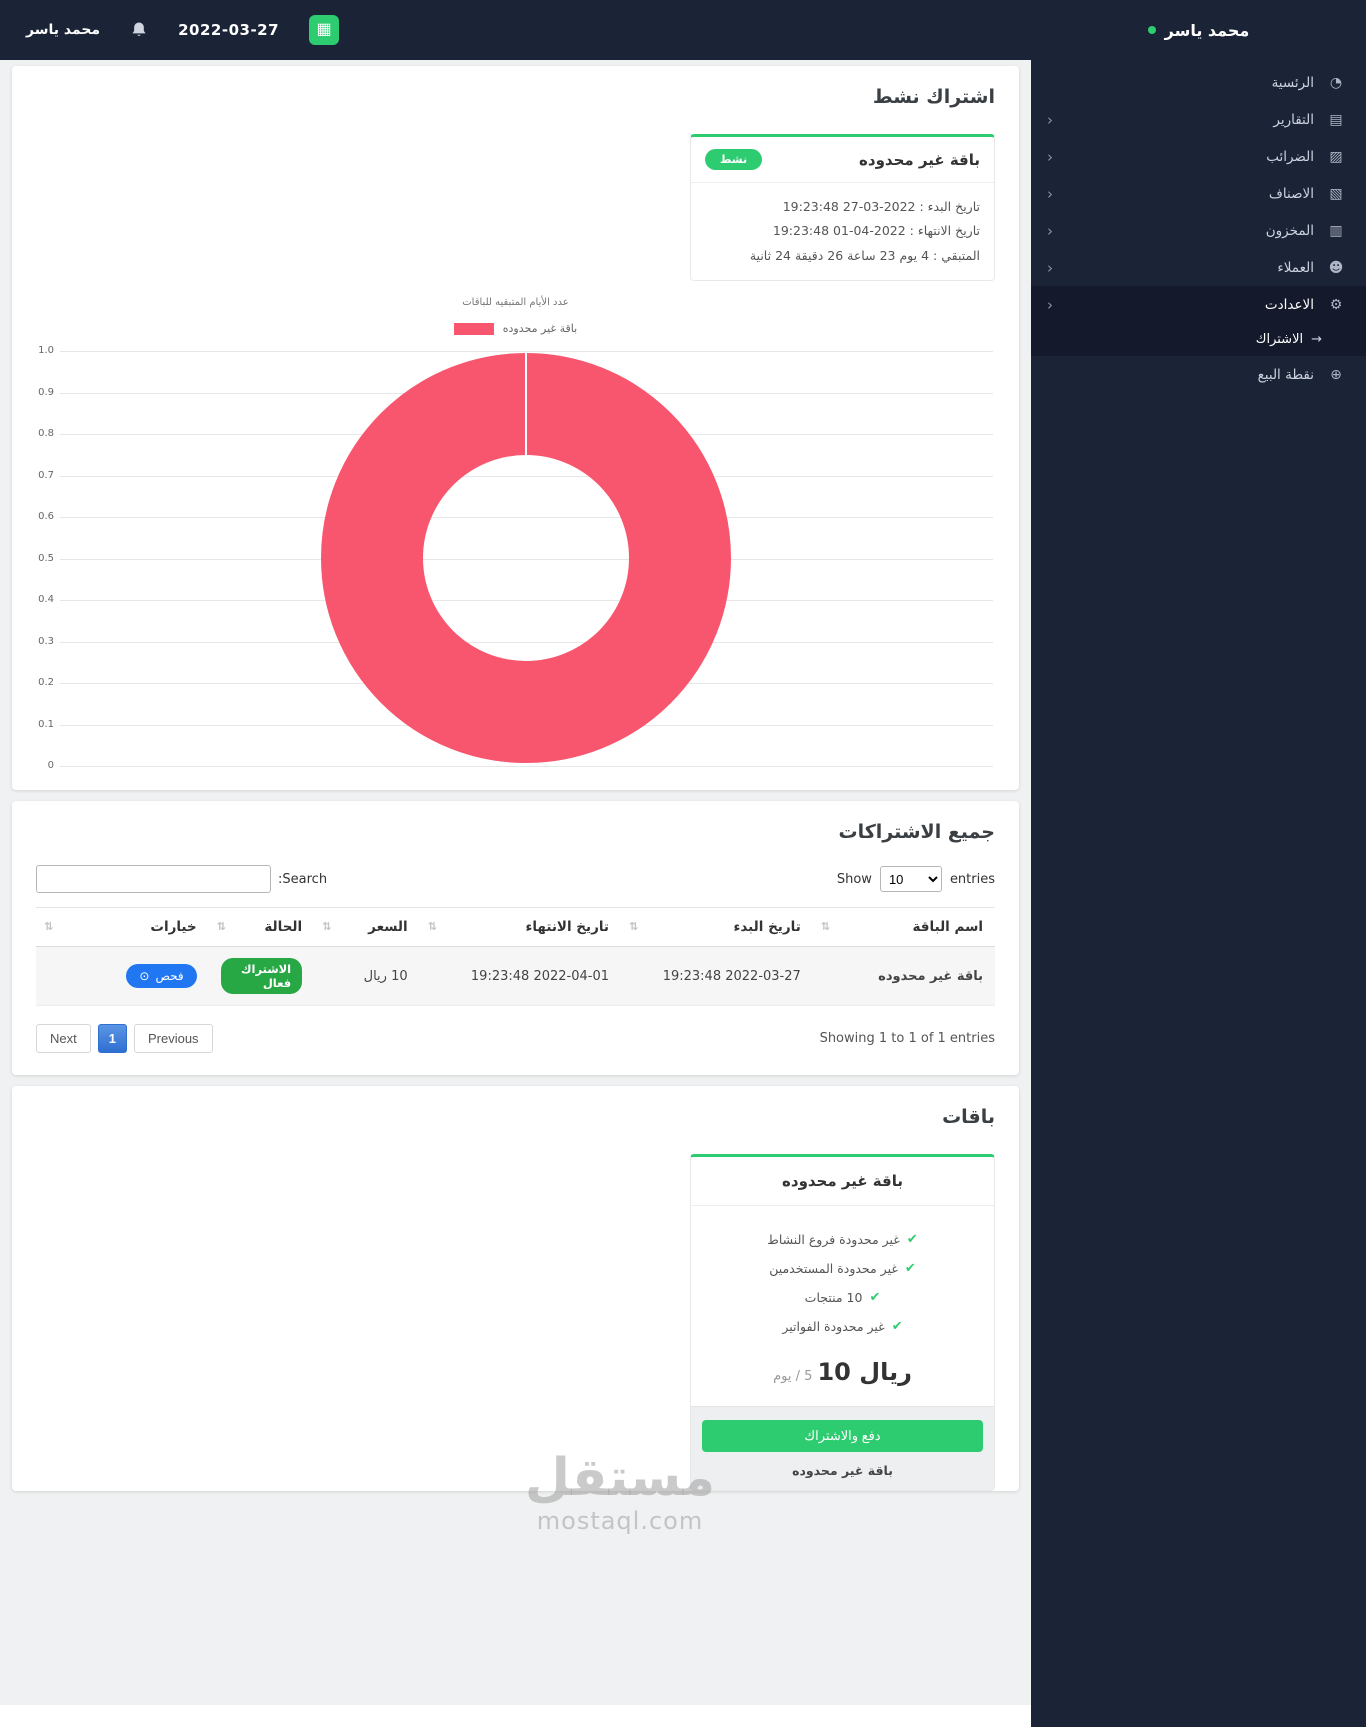  What do you see at coordinates (63, 30) in the screenshot?
I see `topbar-user-name: محمد ياسر` at bounding box center [63, 30].